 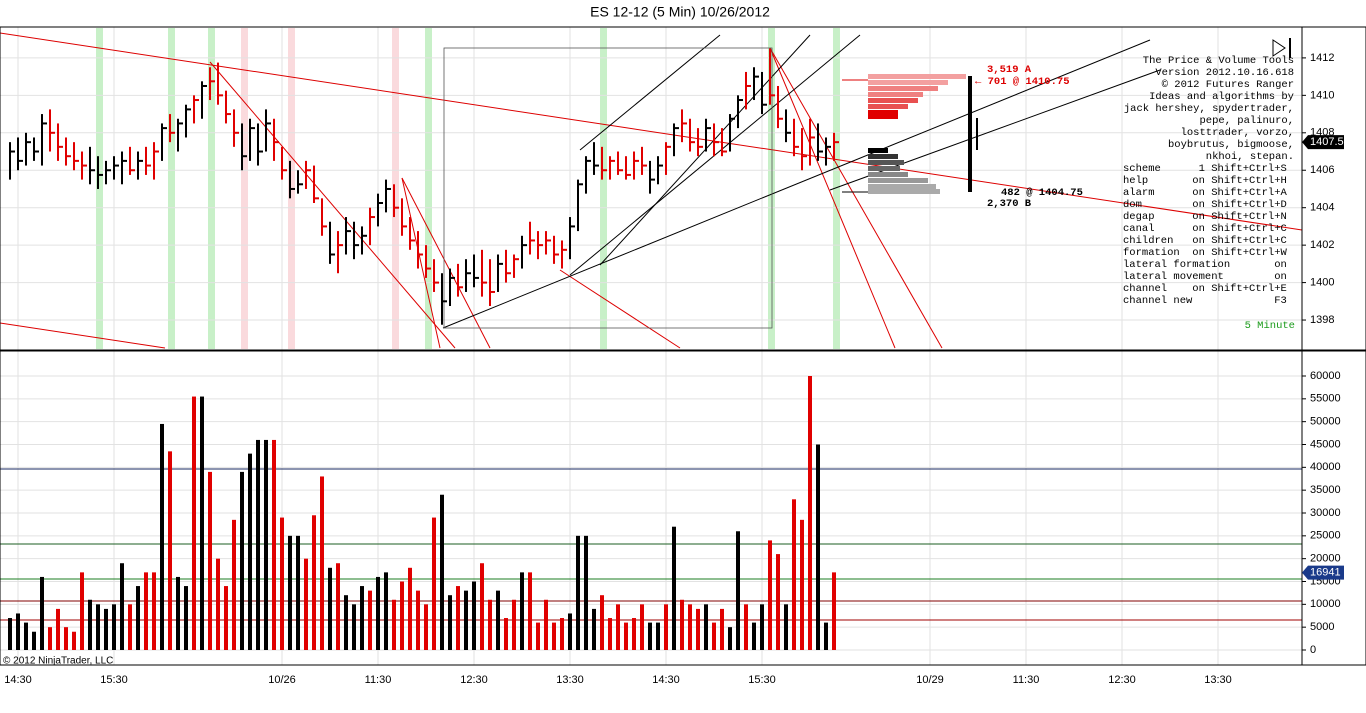 I want to click on info-line: channel new F3, so click(x=1205, y=301).